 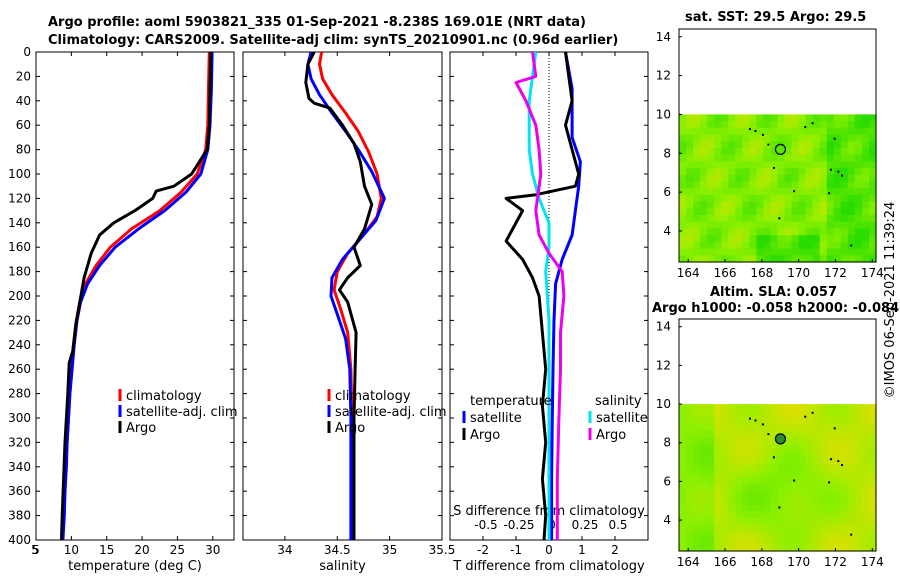 I want to click on island-mark, so click(x=812, y=412).